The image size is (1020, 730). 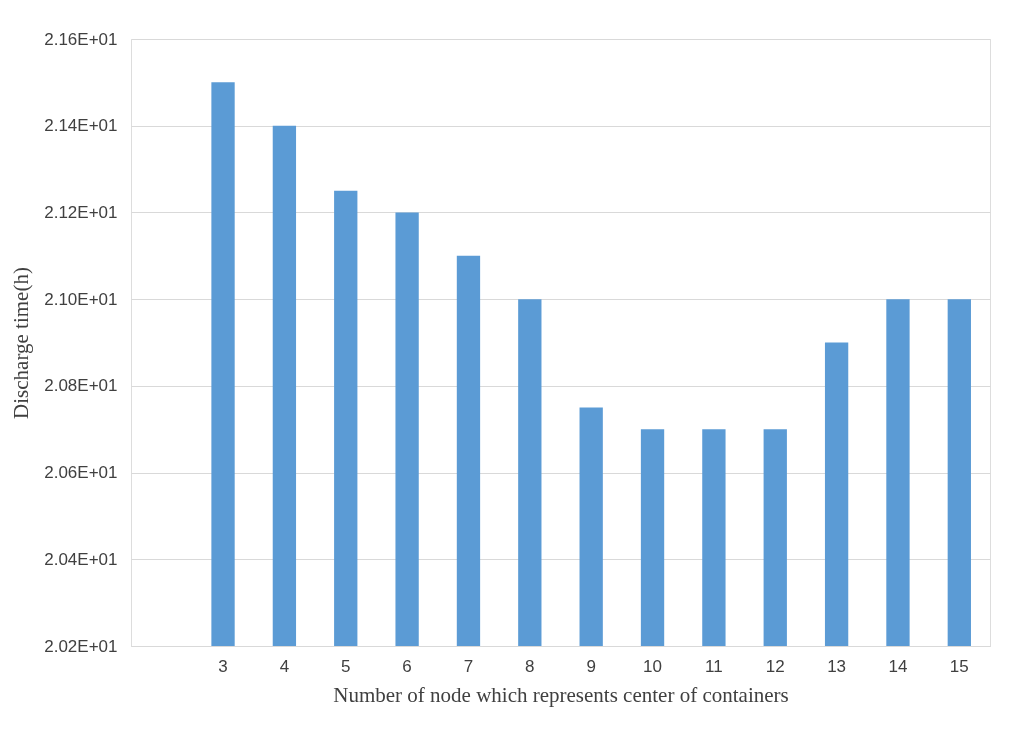 What do you see at coordinates (81, 212) in the screenshot?
I see `y-tick-label: 2.12E+01` at bounding box center [81, 212].